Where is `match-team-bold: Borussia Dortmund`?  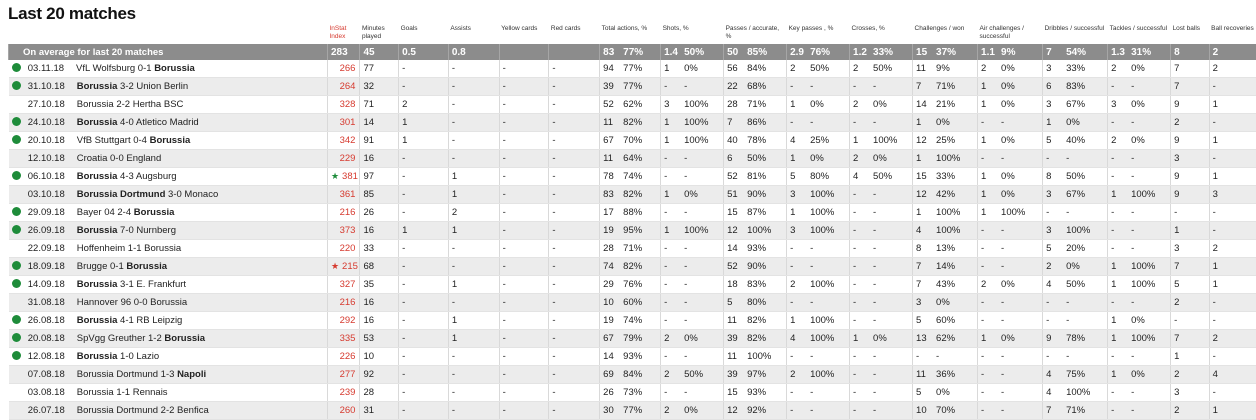 match-team-bold: Borussia Dortmund is located at coordinates (121, 194).